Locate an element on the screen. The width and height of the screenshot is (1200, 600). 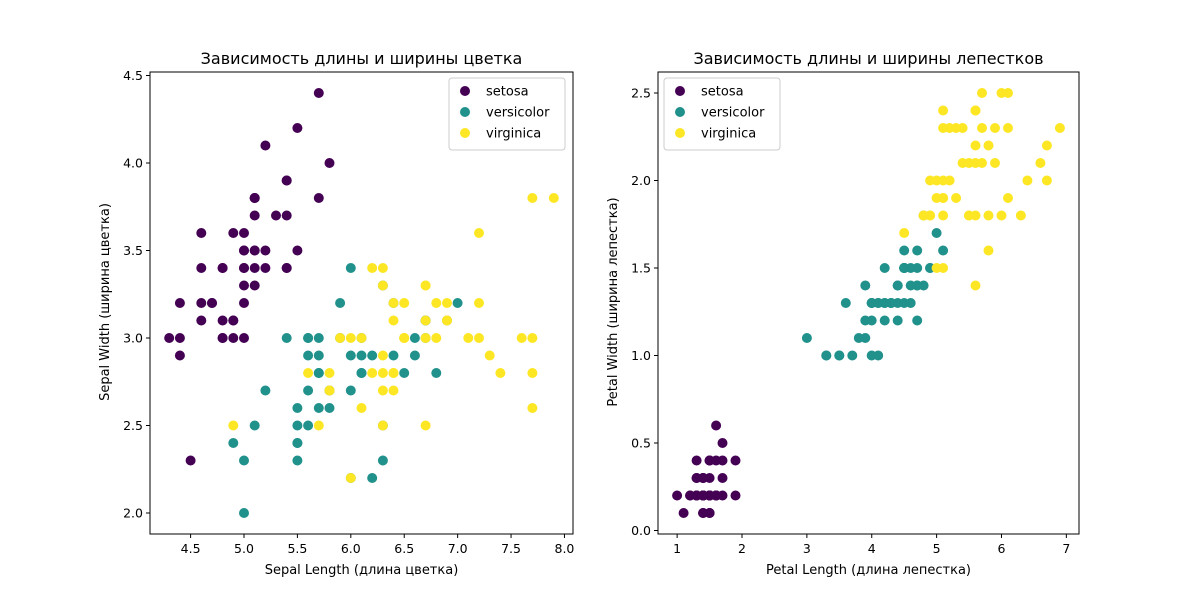
petal-chart-legend-box is located at coordinates (722, 114).